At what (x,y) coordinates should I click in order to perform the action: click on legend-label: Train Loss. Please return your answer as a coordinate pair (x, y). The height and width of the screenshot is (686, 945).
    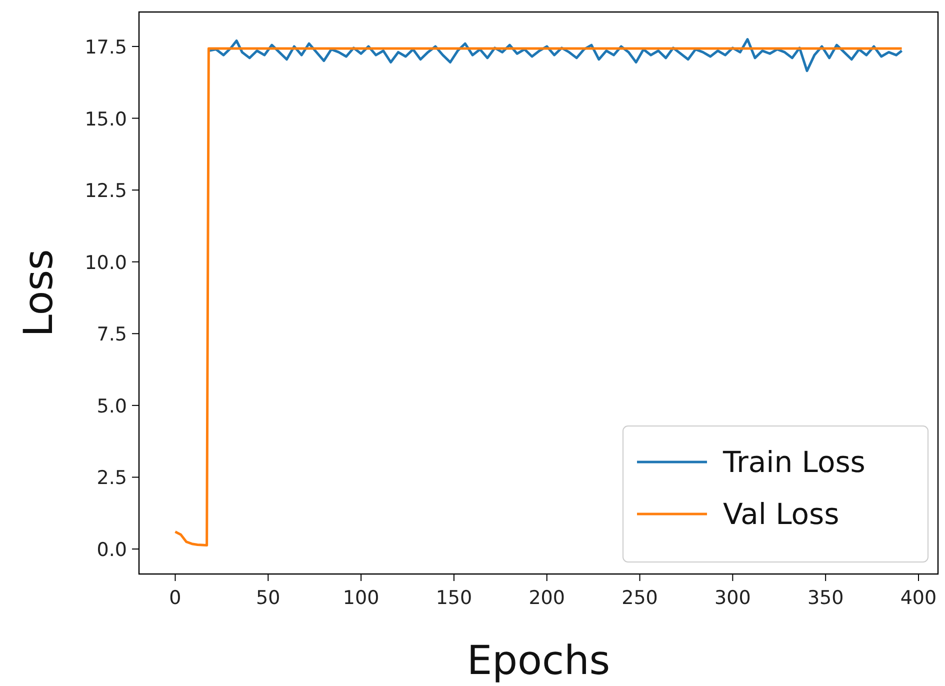
    Looking at the image, I should click on (794, 462).